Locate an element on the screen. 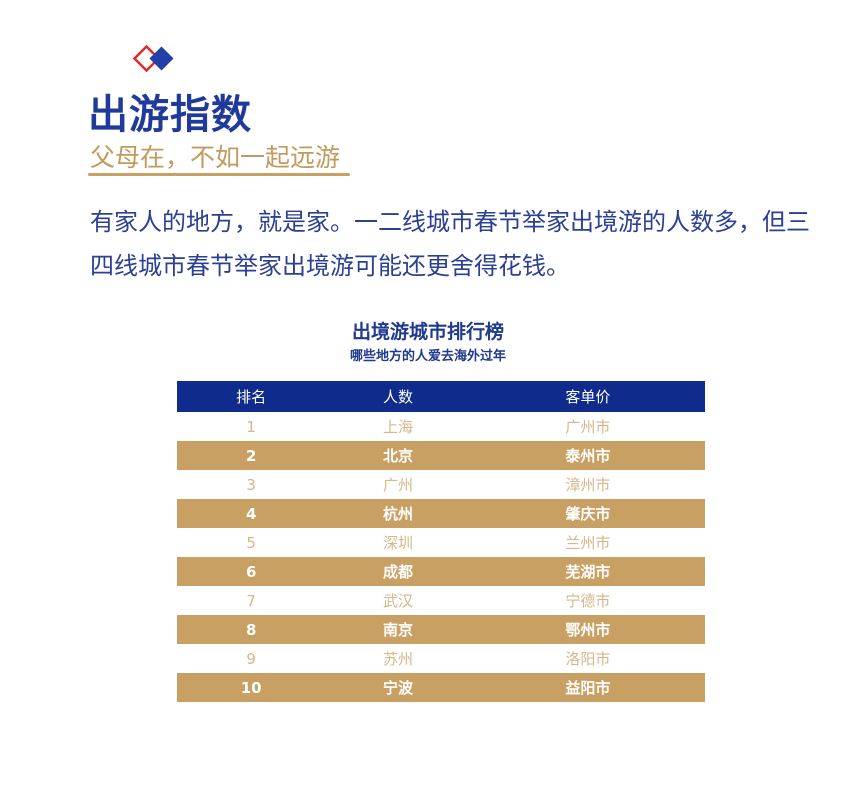 The height and width of the screenshot is (786, 856). table-title: 出境游城市排行榜 is located at coordinates (427, 332).